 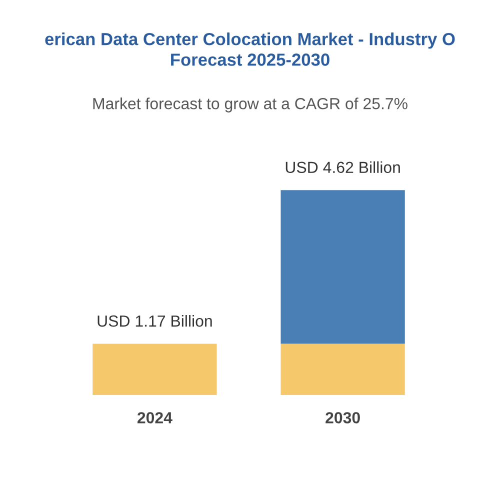 What do you see at coordinates (250, 49) in the screenshot?
I see `chart-title: erican Data Center Colocation Market - Industry O Forecast 2025-2030` at bounding box center [250, 49].